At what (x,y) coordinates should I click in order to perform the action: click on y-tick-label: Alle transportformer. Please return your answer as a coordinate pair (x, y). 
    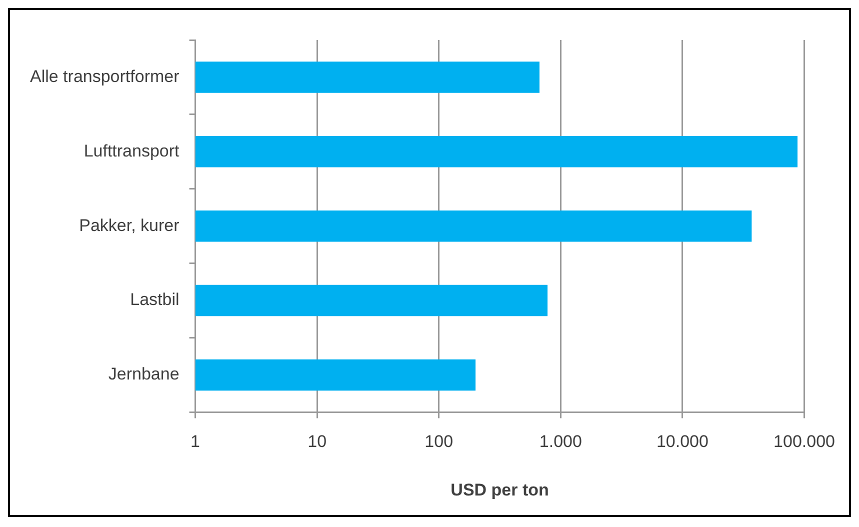
    Looking at the image, I should click on (105, 76).